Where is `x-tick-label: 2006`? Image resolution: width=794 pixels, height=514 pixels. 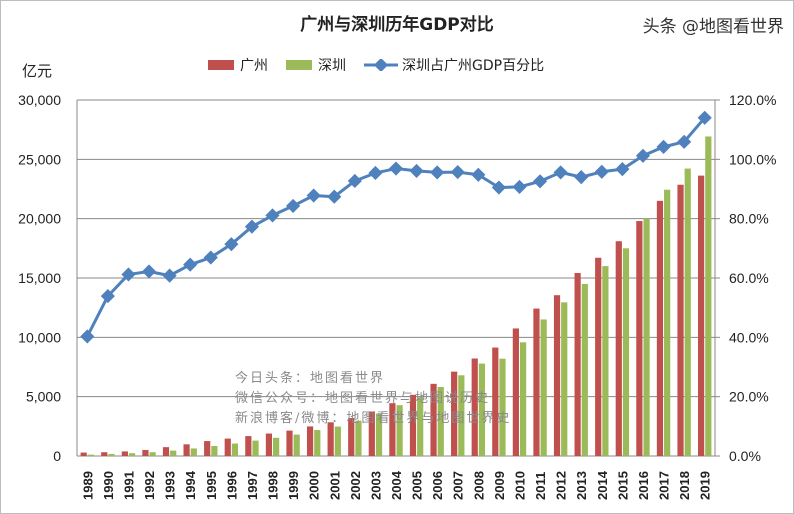
x-tick-label: 2006 is located at coordinates (437, 485).